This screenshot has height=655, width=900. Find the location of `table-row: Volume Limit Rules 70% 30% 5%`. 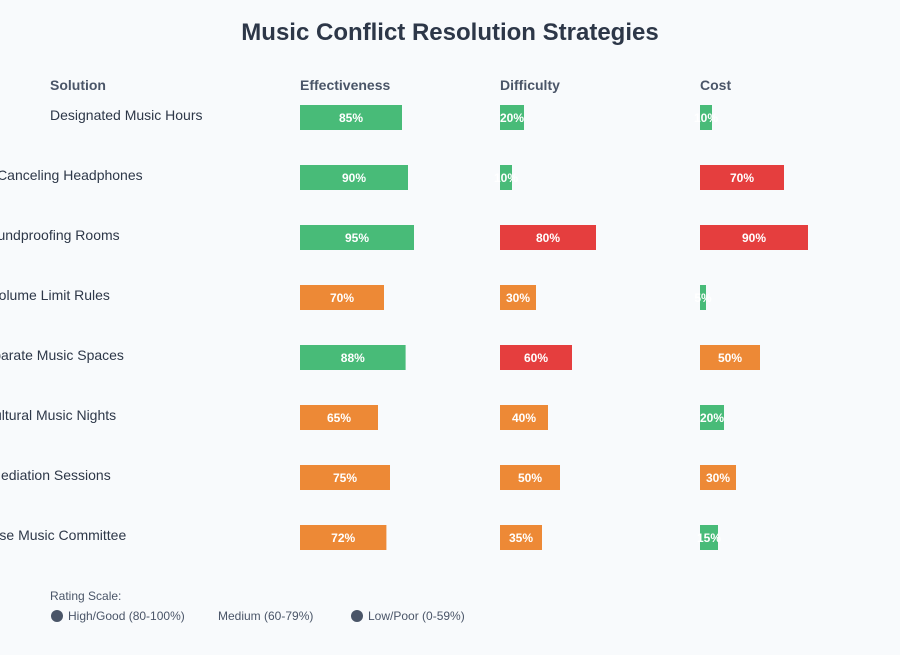

table-row: Volume Limit Rules 70% 30% 5% is located at coordinates (356, 297).